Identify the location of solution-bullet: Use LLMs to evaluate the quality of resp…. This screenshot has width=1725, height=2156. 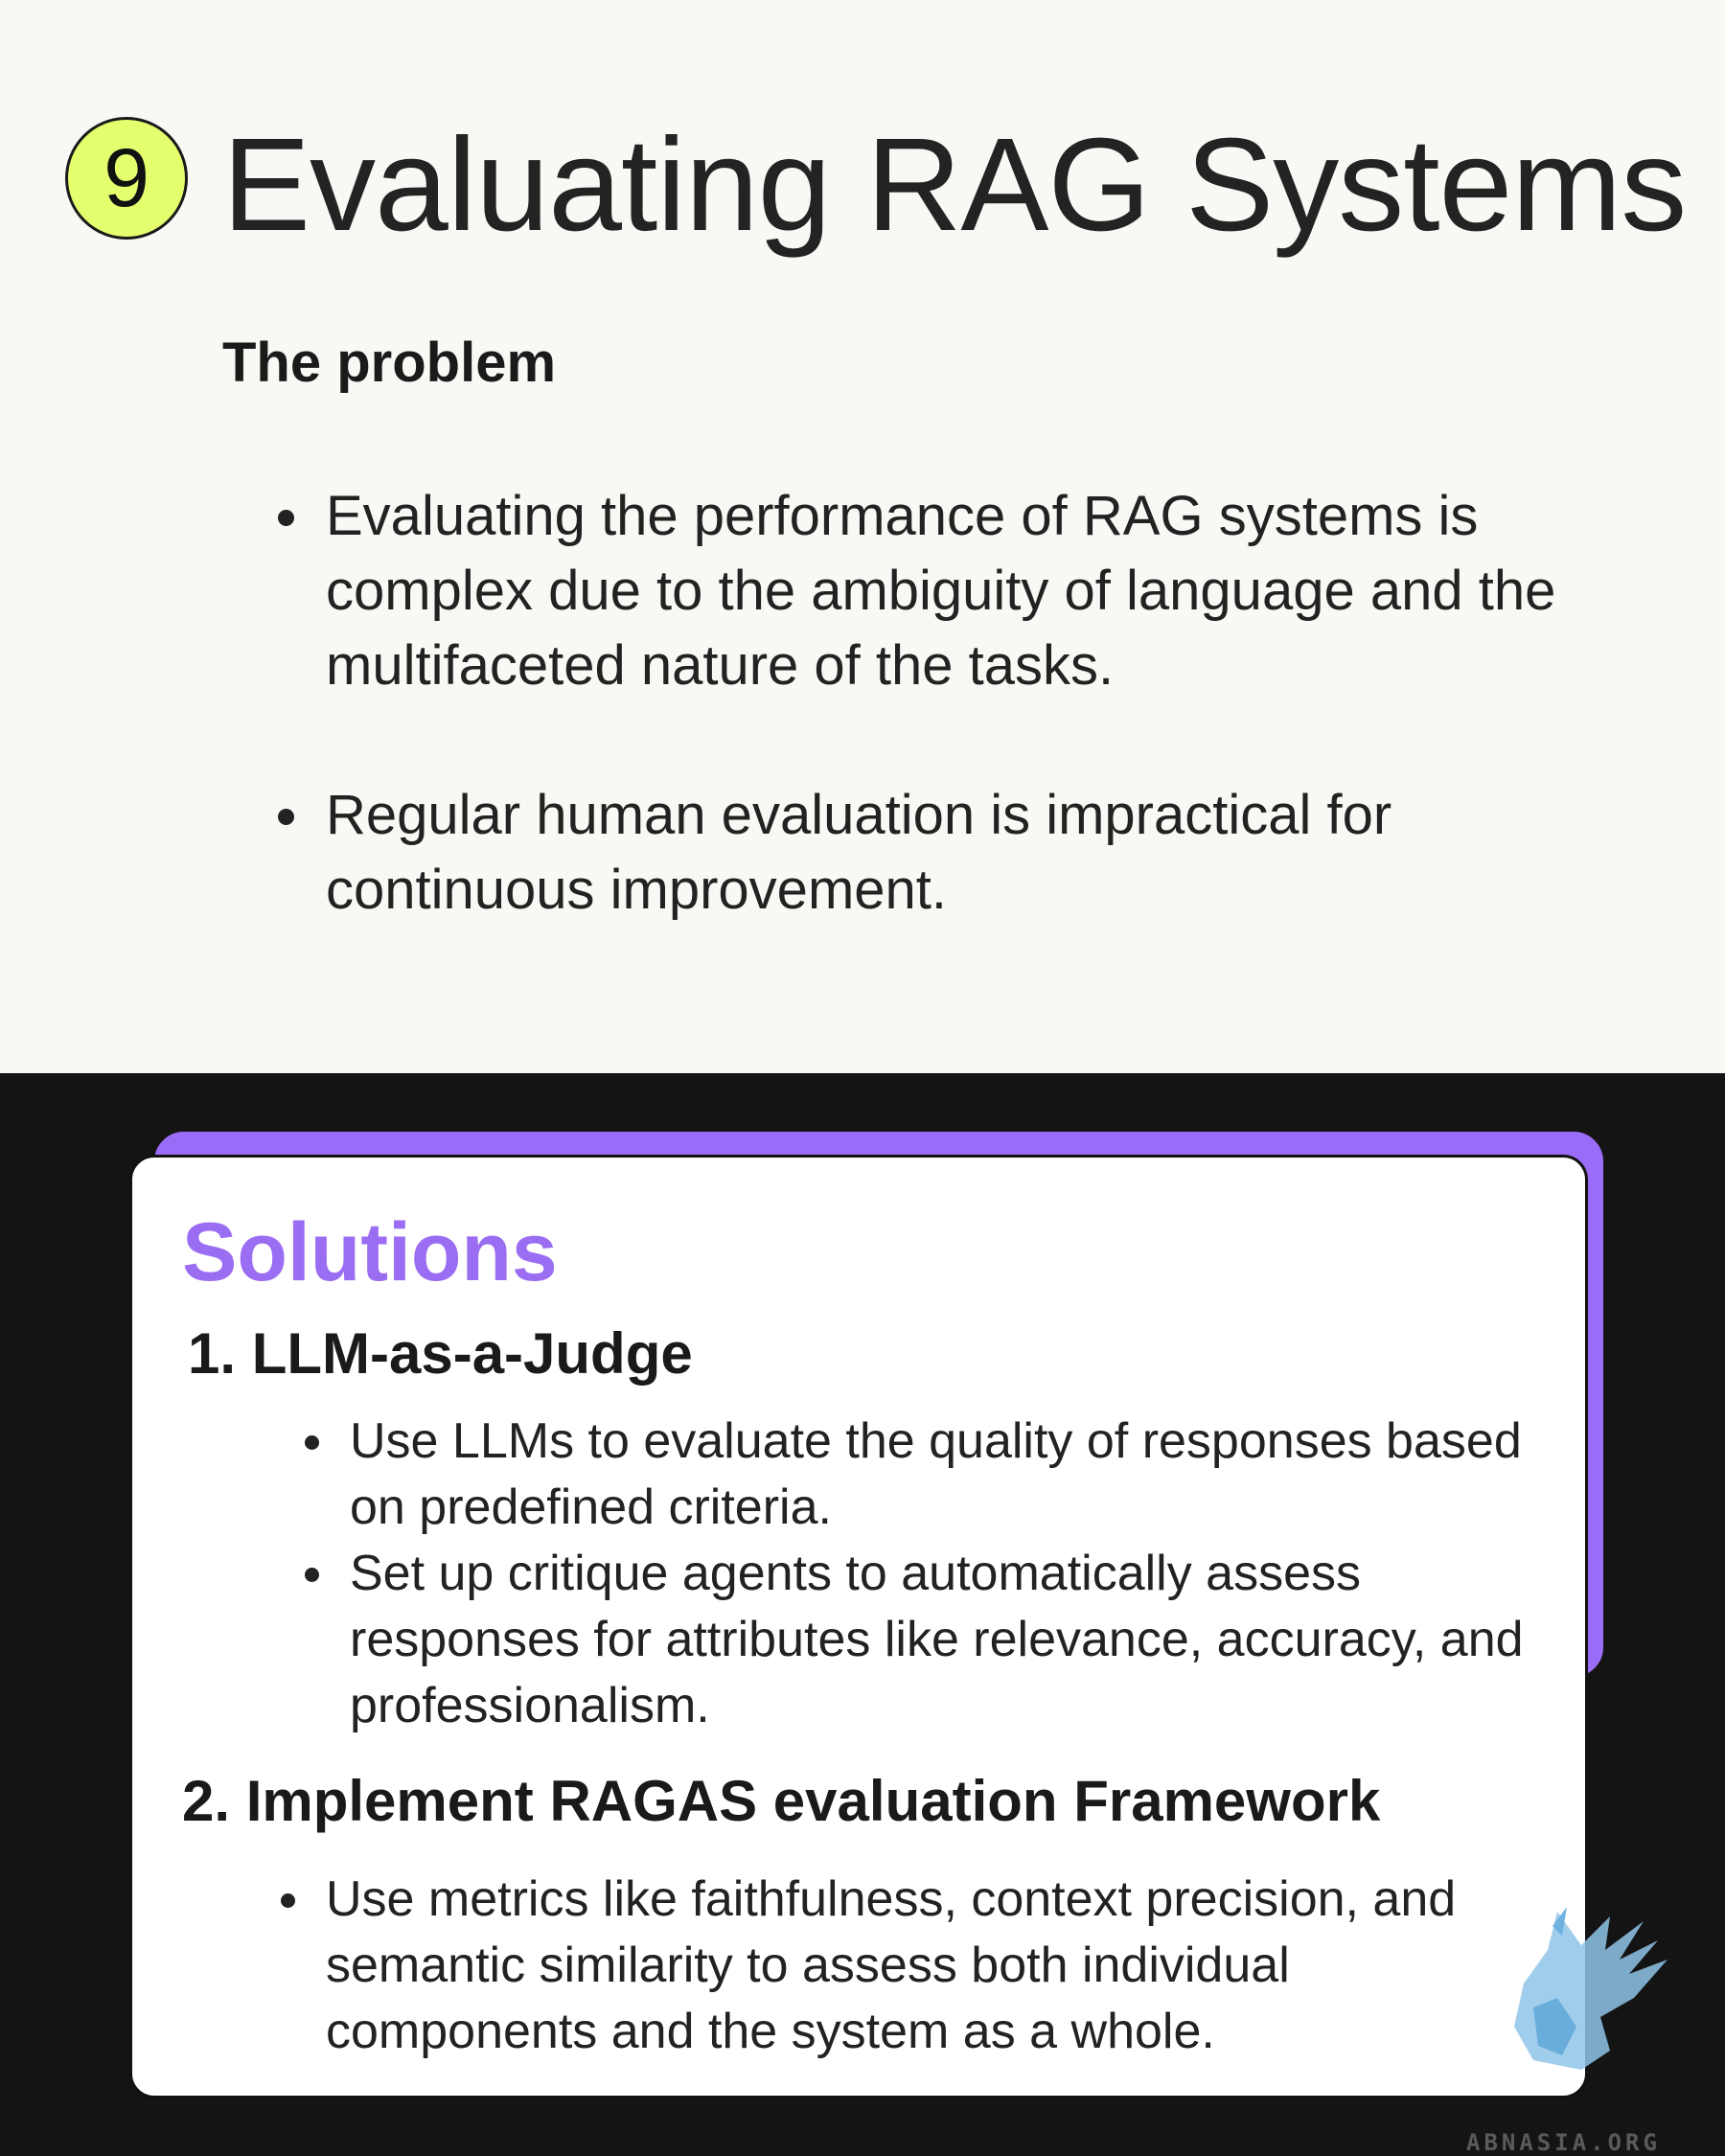
(923, 1475).